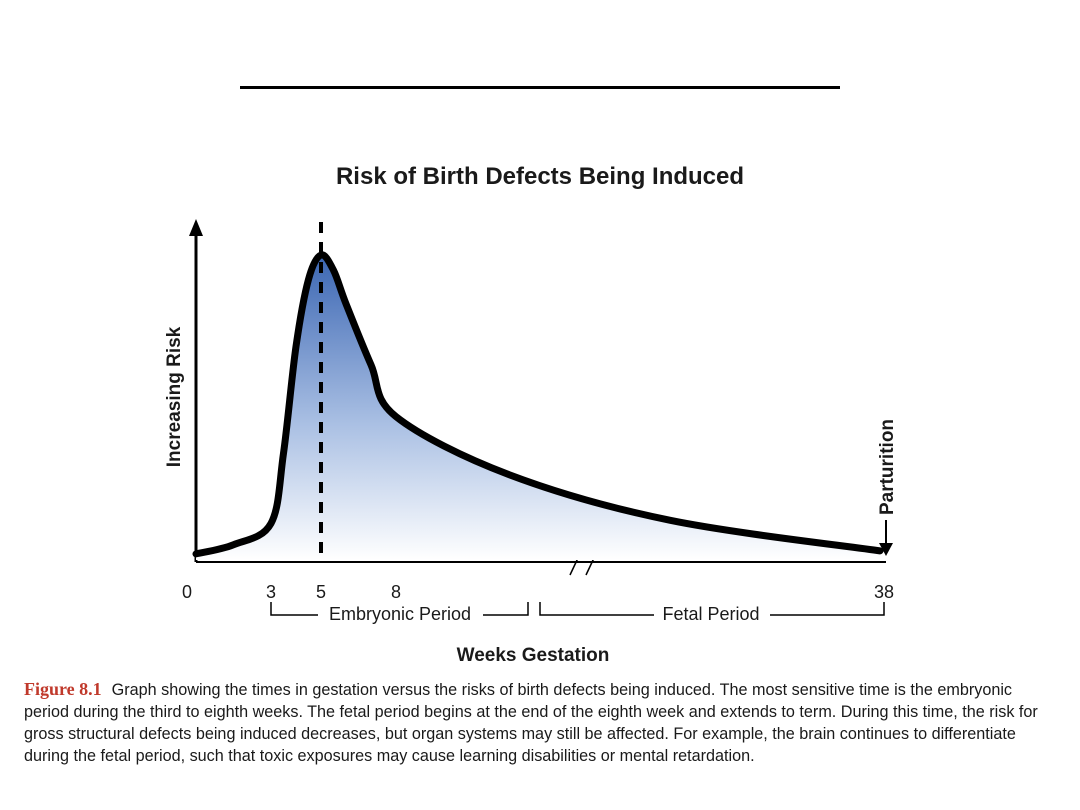 Image resolution: width=1080 pixels, height=810 pixels. Describe the element at coordinates (884, 592) in the screenshot. I see `x-tick-38: 38` at that location.